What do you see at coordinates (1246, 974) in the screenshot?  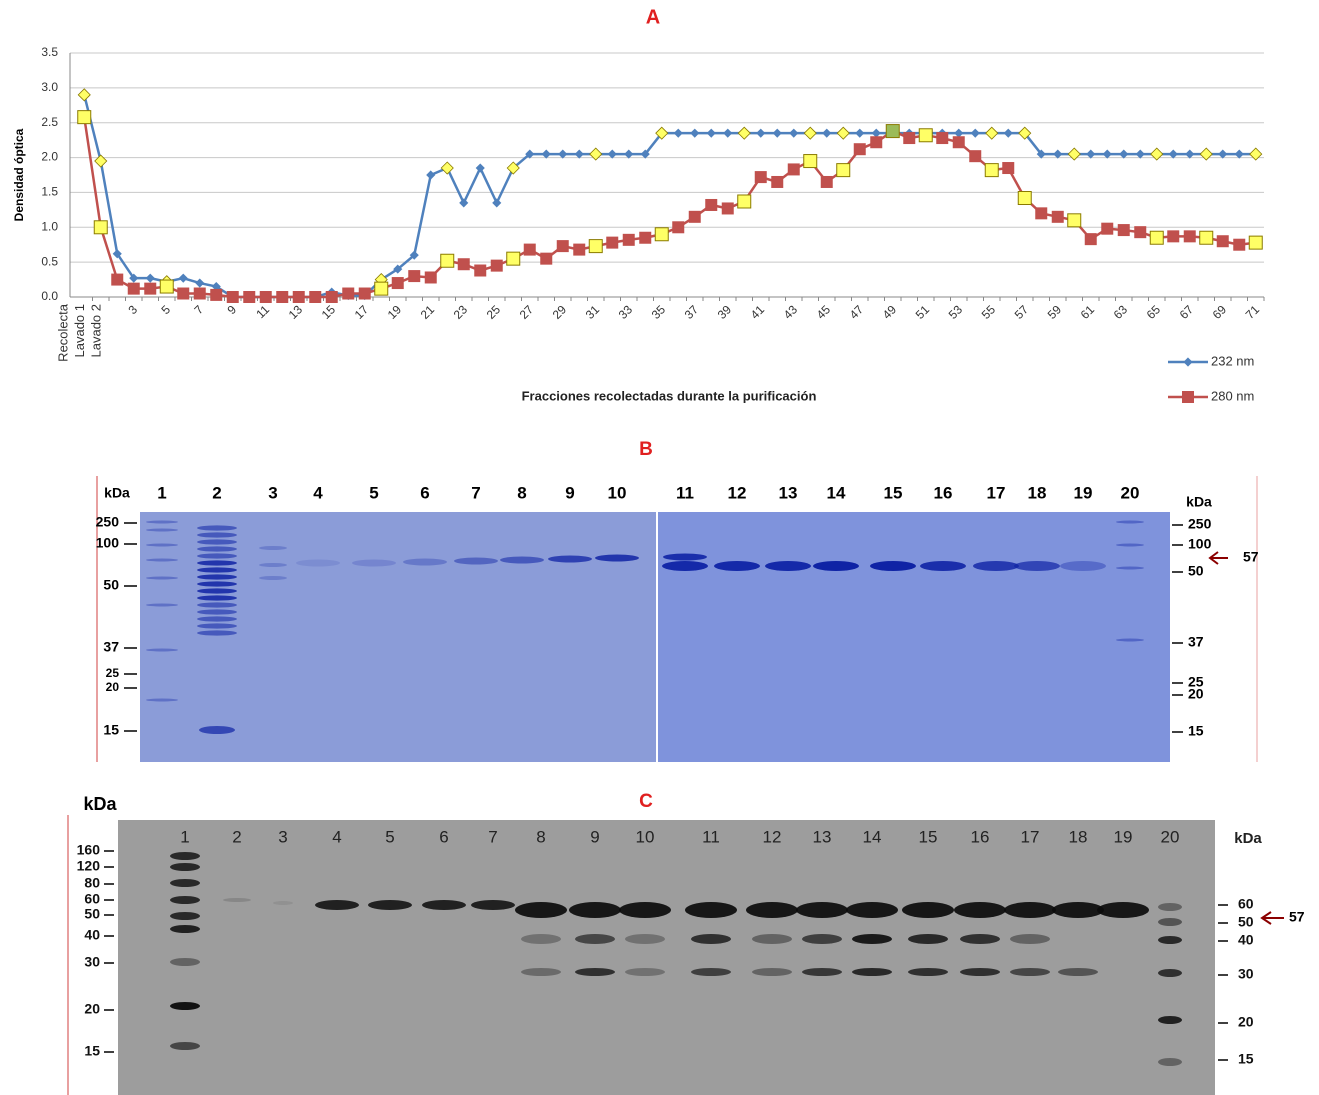 I see `marker-label: 30` at bounding box center [1246, 974].